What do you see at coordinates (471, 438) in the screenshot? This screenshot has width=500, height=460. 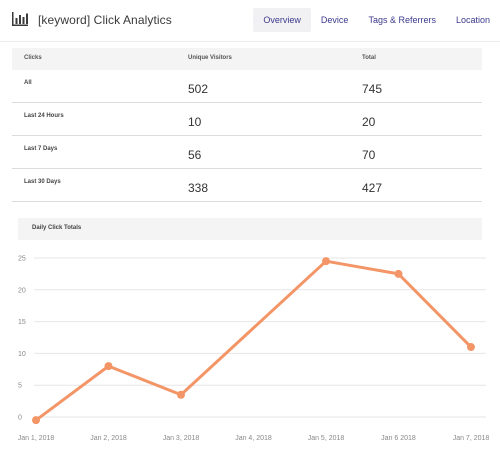 I see `x-tick-label: Jan 7, 2018` at bounding box center [471, 438].